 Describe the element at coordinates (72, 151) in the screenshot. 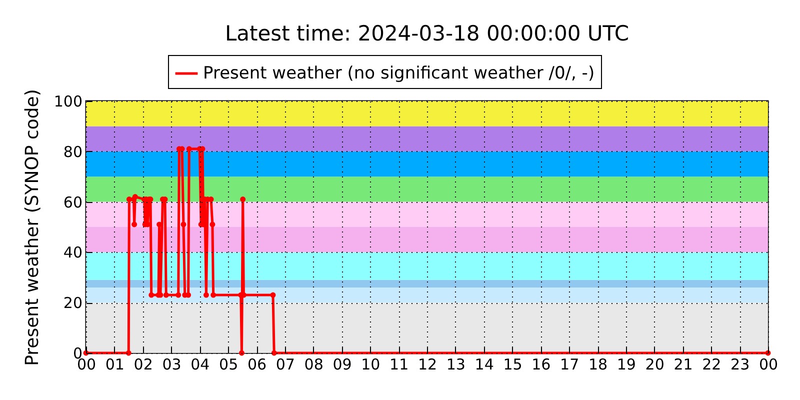

I see `y-tick-label: 80` at that location.